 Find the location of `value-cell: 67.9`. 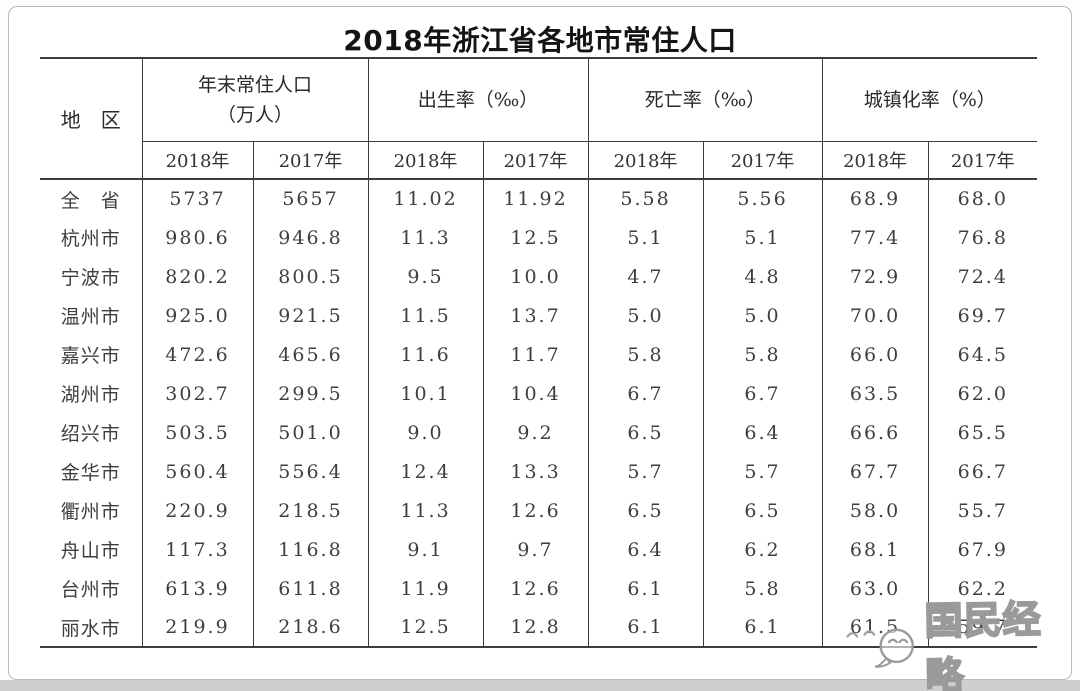

value-cell: 67.9 is located at coordinates (982, 549).